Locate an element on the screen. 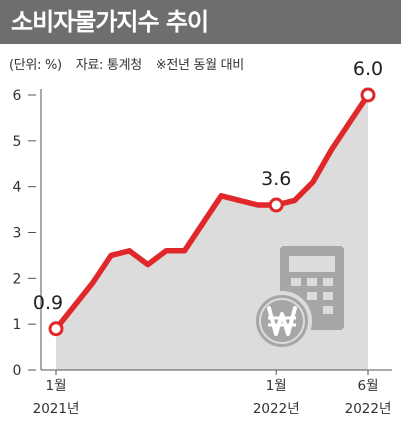 This screenshot has width=401, height=423. chart-title: 소비자물가지수 추이 is located at coordinates (110, 22).